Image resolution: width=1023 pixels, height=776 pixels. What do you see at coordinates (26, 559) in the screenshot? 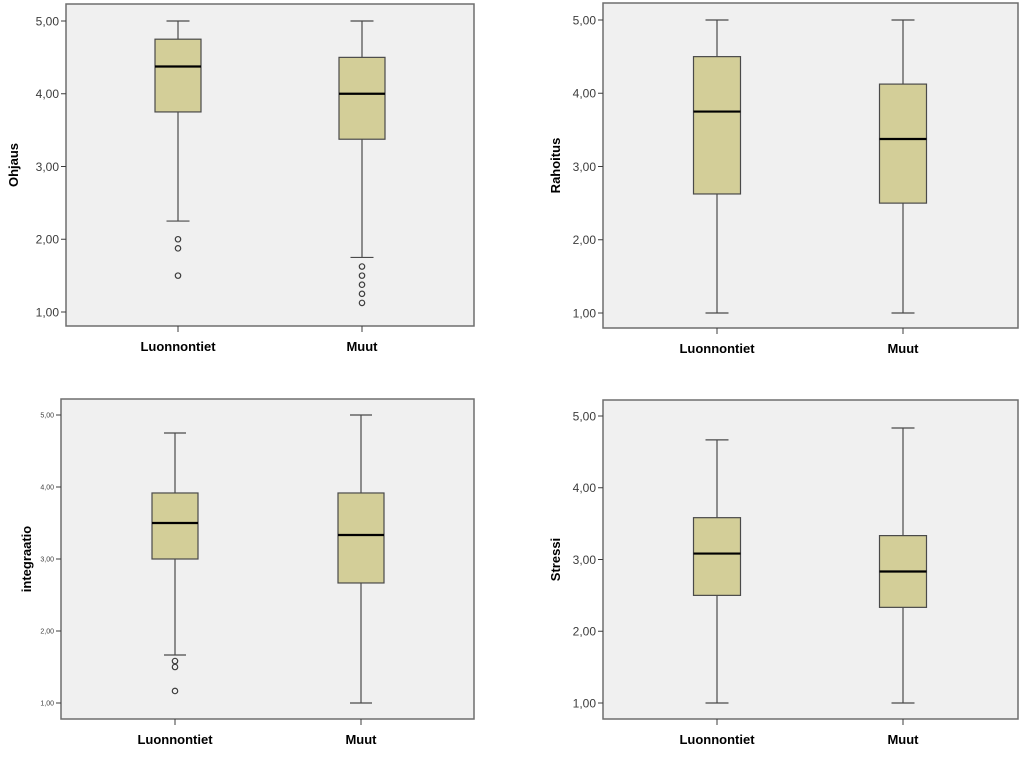
I see `y-axis-label: integraatio` at bounding box center [26, 559].